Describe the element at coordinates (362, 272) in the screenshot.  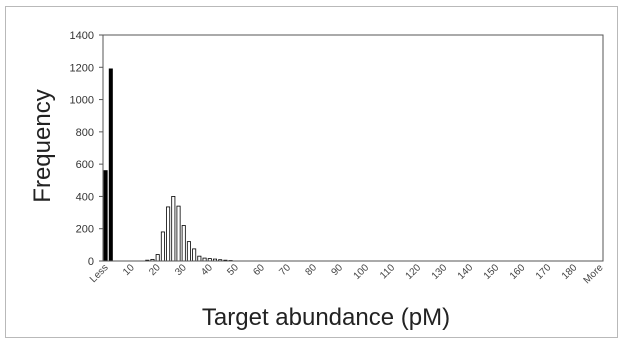
I see `x-tick-label: 100` at that location.